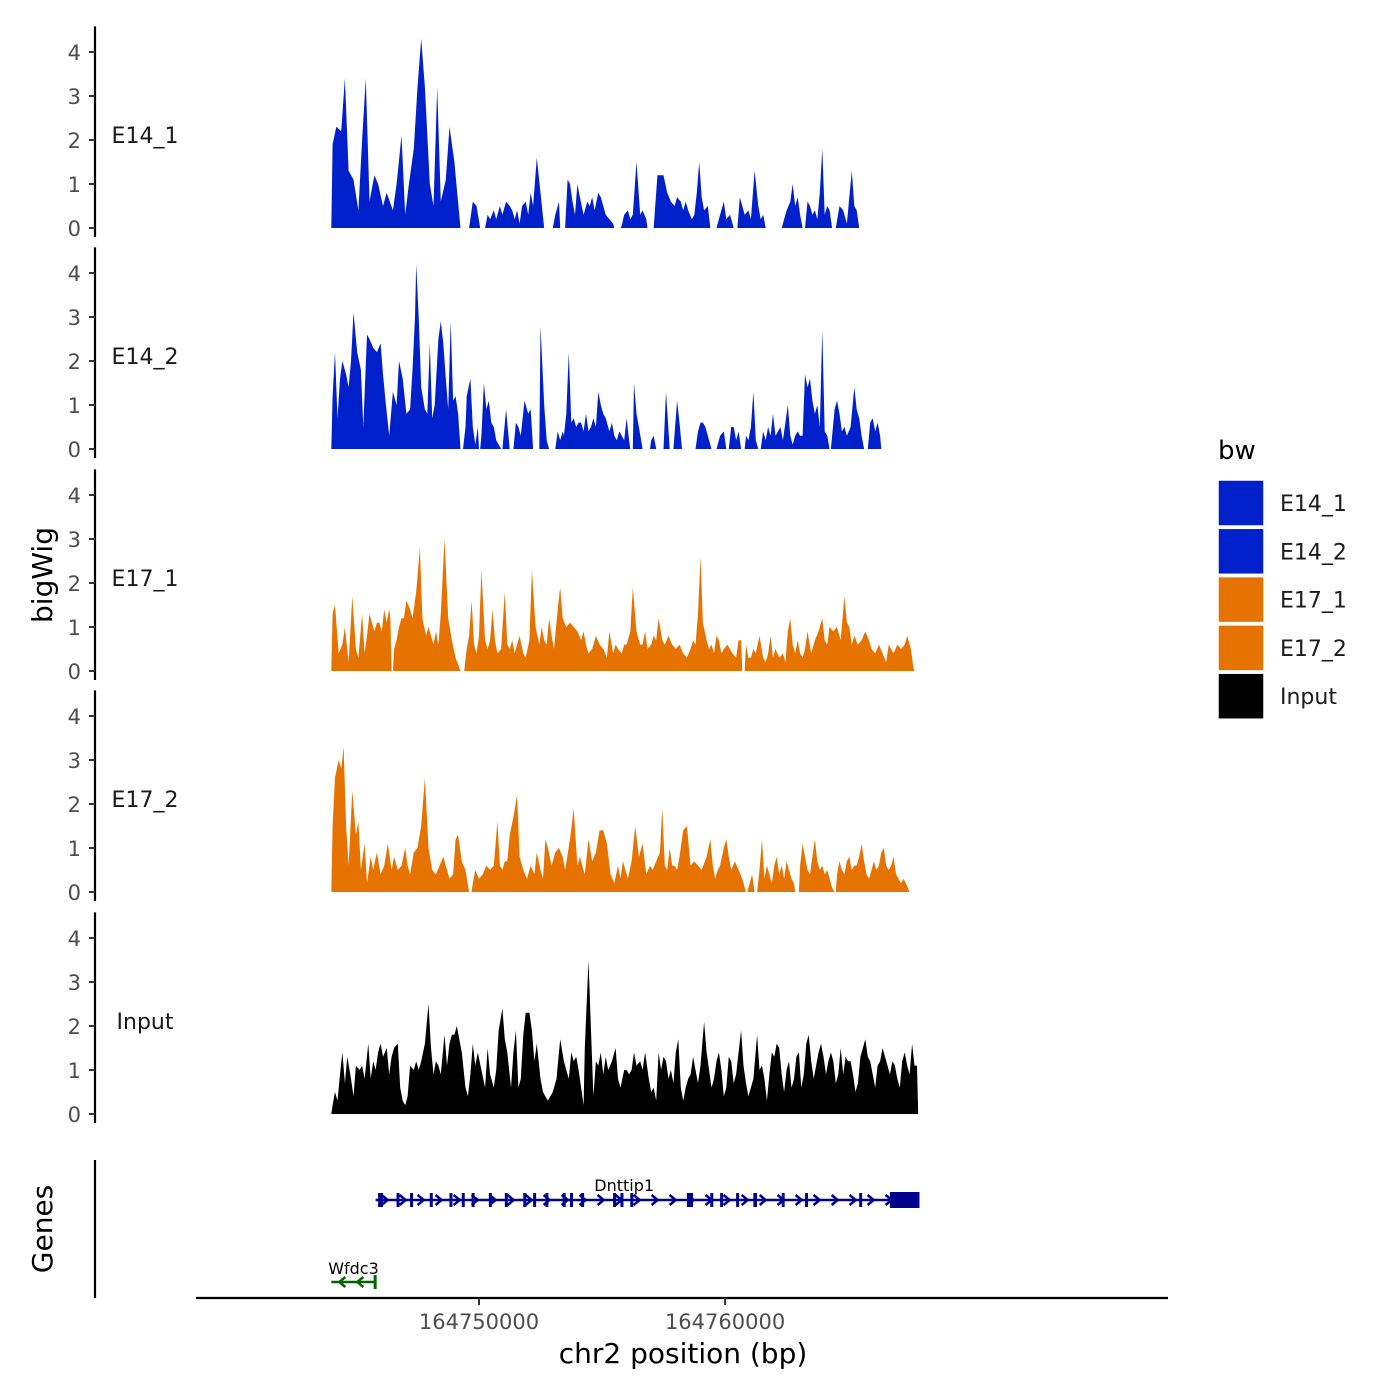  I want to click on area-Input, so click(625, 1037).